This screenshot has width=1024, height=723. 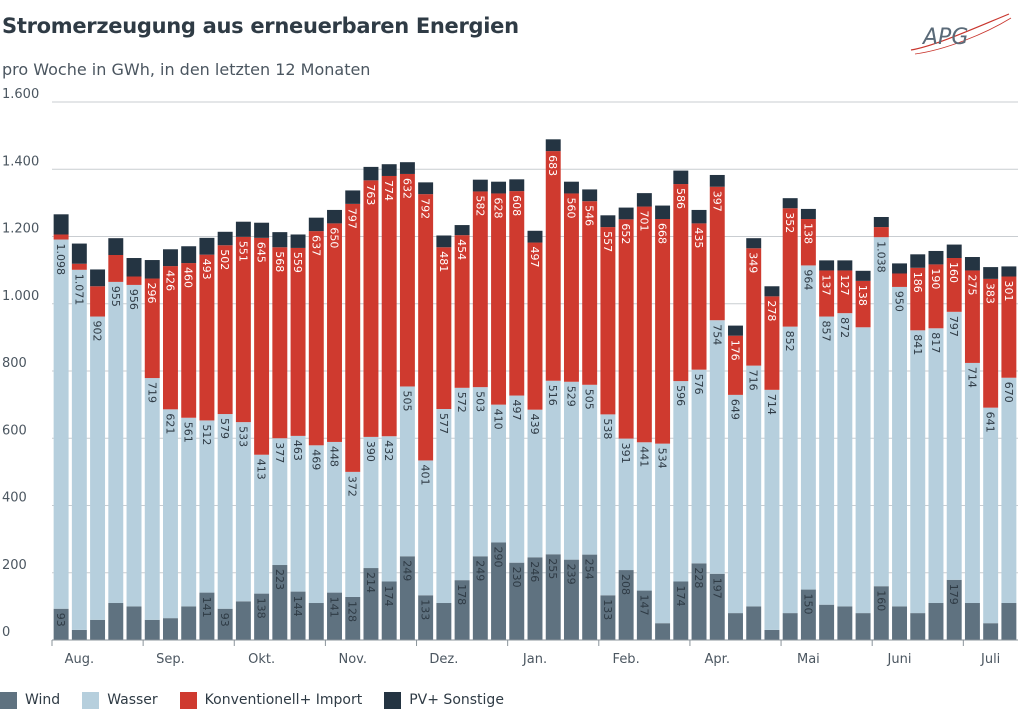 I want to click on bar-data-label: 296, so click(x=151, y=293).